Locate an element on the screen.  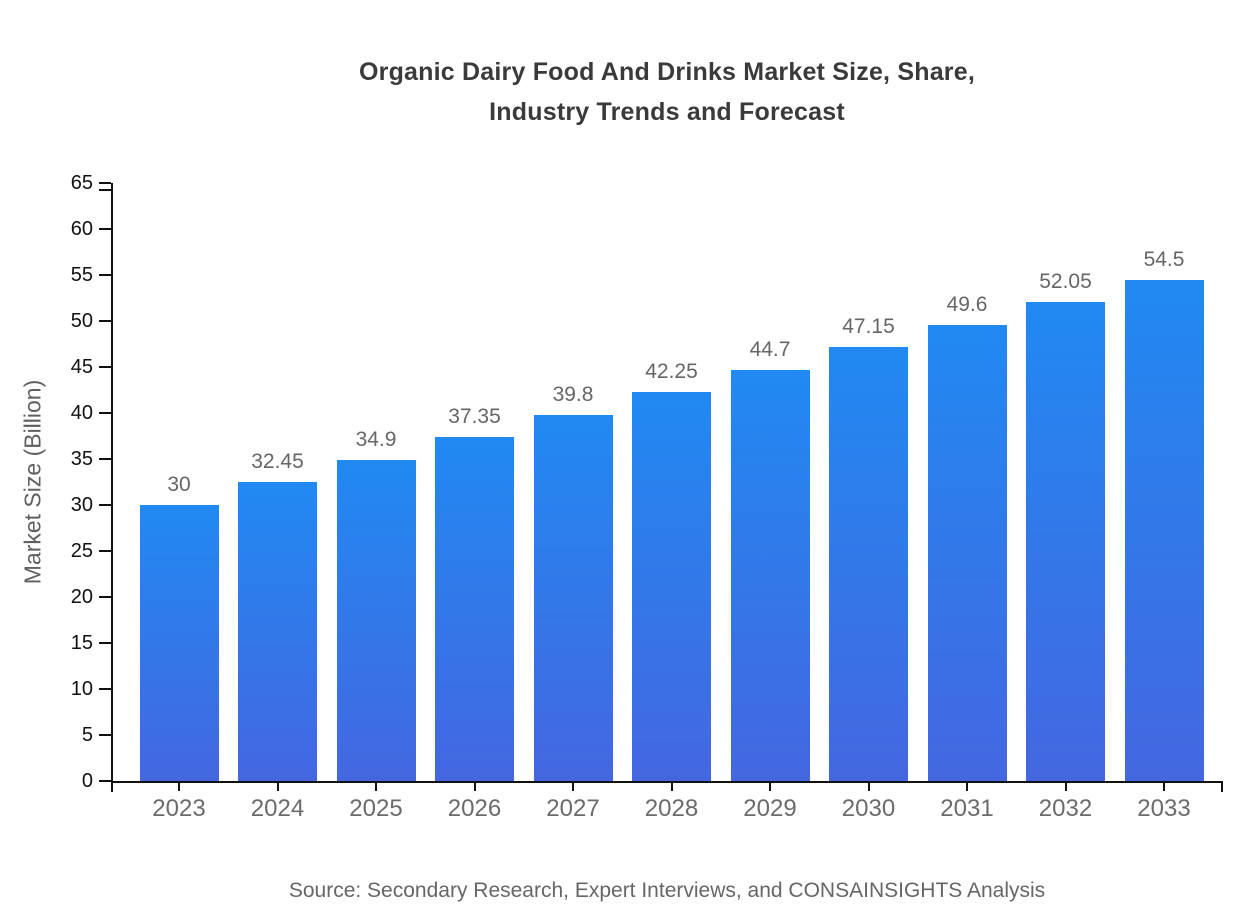
x-tick-label: 2033 is located at coordinates (1164, 808).